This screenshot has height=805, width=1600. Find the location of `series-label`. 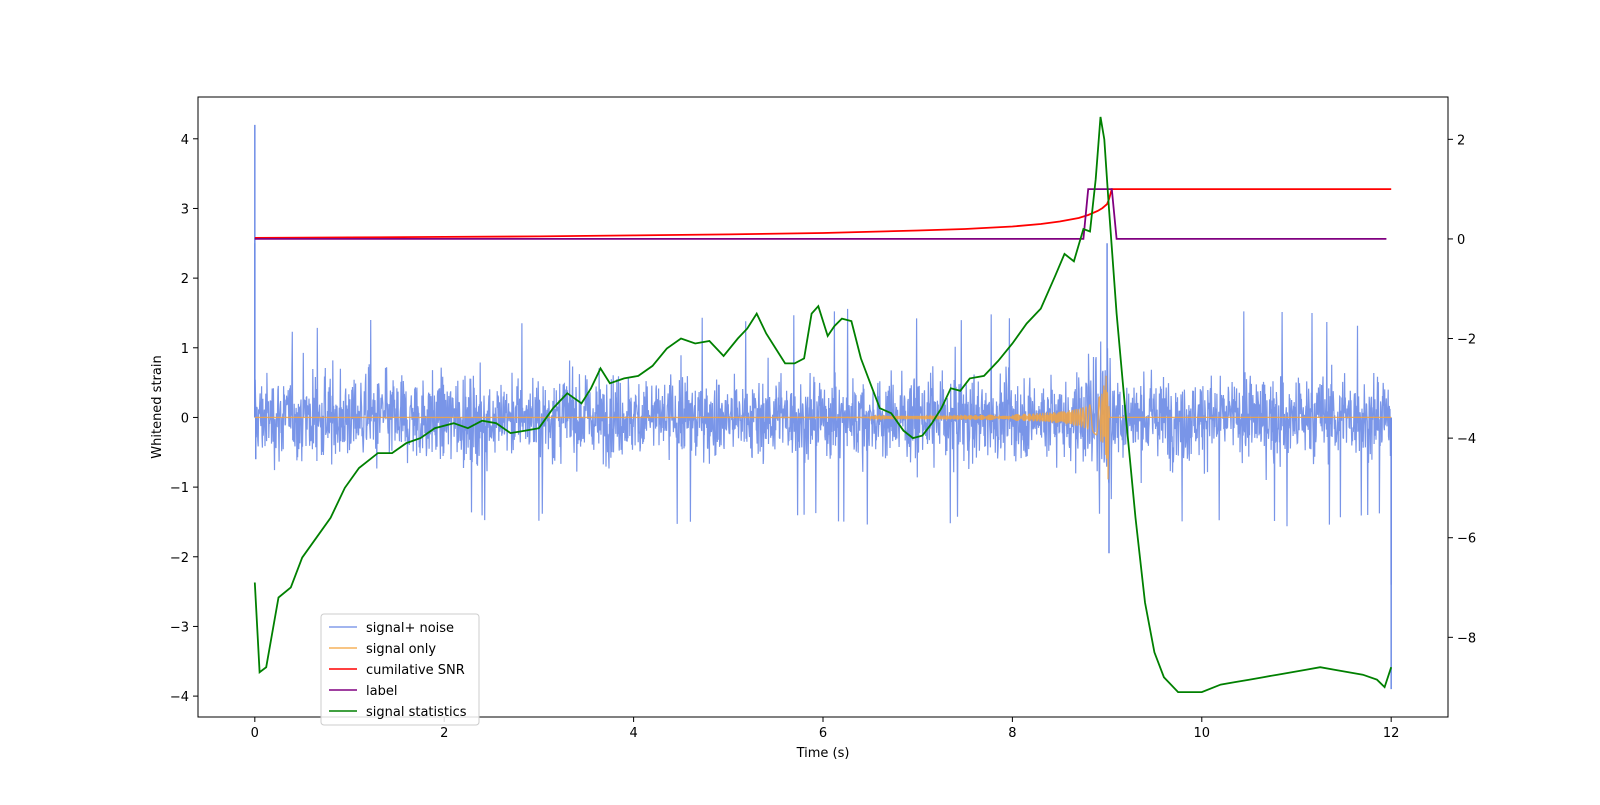

series-label is located at coordinates (820, 214).